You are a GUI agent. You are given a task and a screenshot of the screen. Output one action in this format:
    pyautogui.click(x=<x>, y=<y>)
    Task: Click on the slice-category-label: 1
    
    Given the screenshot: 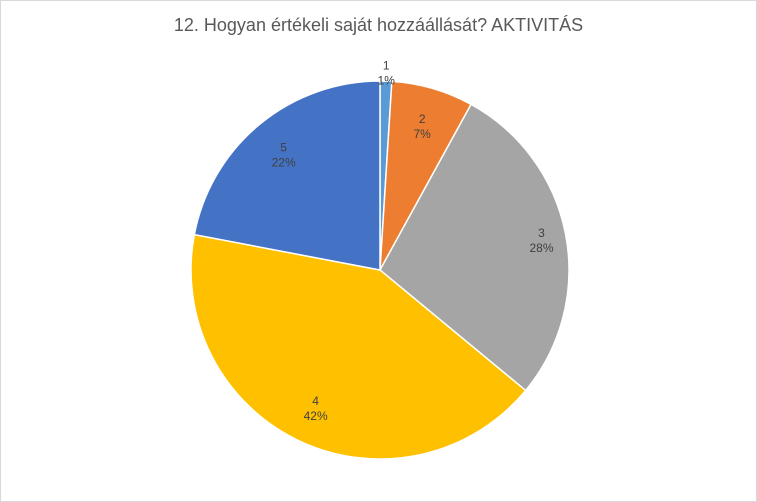 What is the action you would take?
    pyautogui.click(x=386, y=66)
    